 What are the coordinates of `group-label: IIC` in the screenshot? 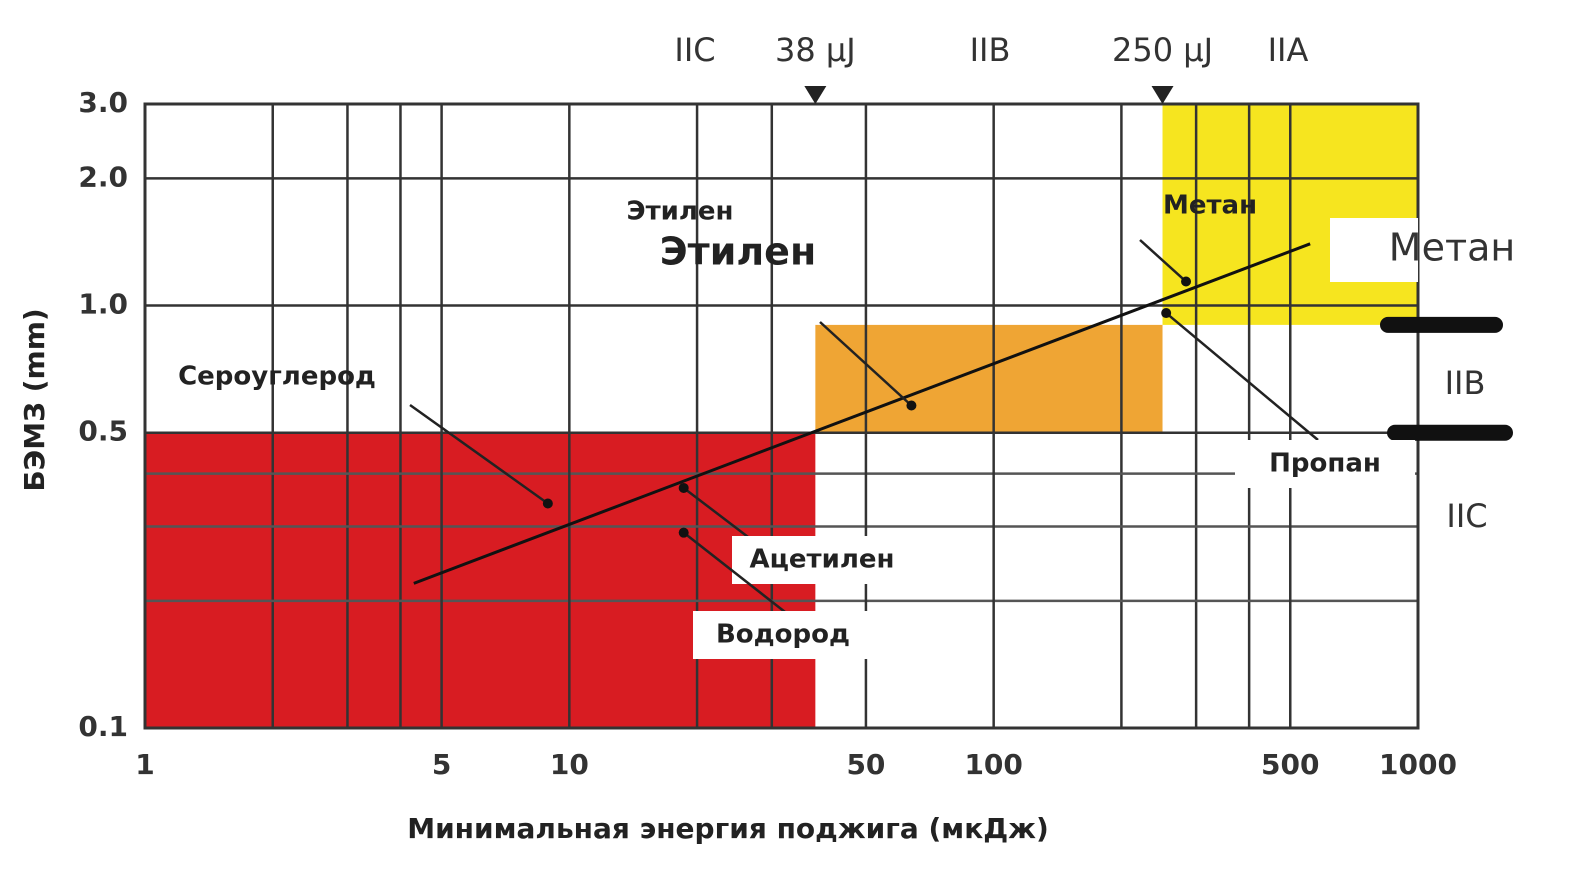 It's located at (694, 50).